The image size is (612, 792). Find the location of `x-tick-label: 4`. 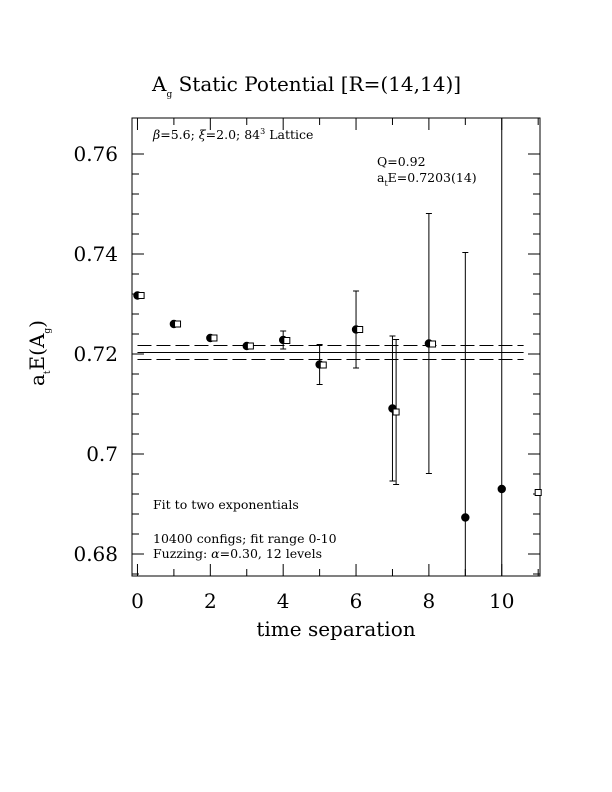

x-tick-label: 4 is located at coordinates (283, 601).